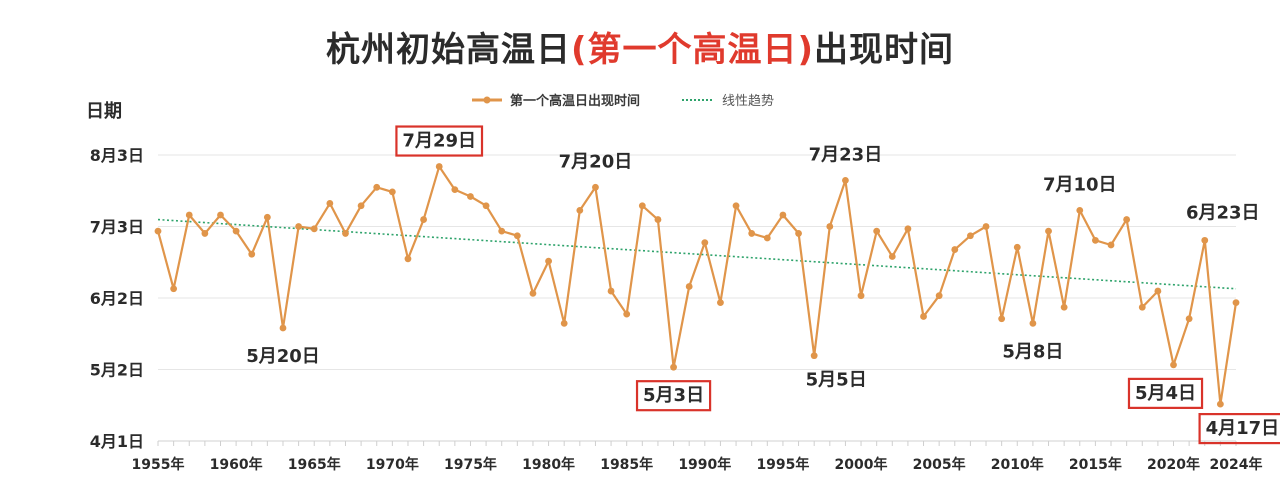 The height and width of the screenshot is (495, 1280). Describe the element at coordinates (236, 464) in the screenshot. I see `x-tick-label: 1960年` at that location.